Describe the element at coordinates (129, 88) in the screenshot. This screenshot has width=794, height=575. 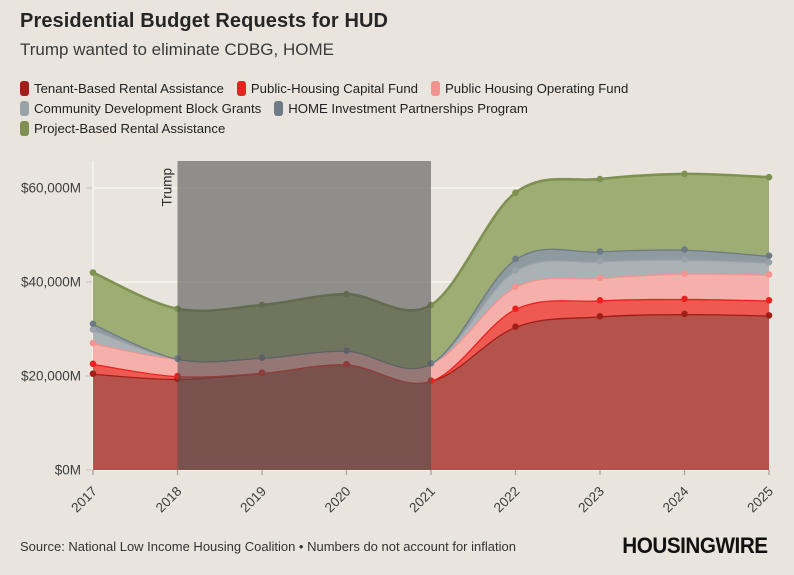
I see `legend-label: Tenant-Based Rental Assistance` at that location.